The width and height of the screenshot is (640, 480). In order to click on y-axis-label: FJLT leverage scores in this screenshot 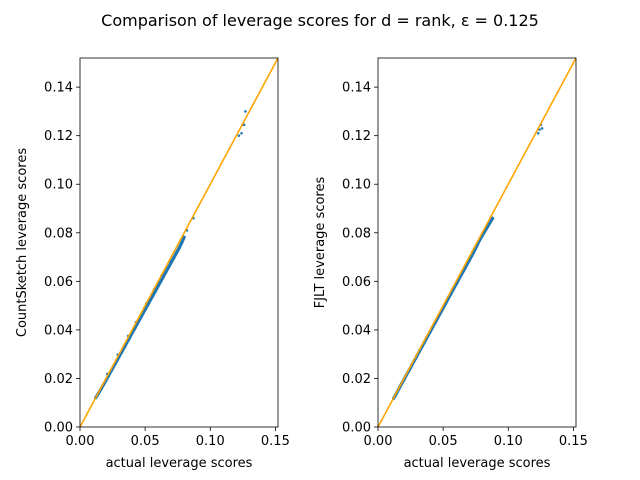, I will do `click(320, 243)`.